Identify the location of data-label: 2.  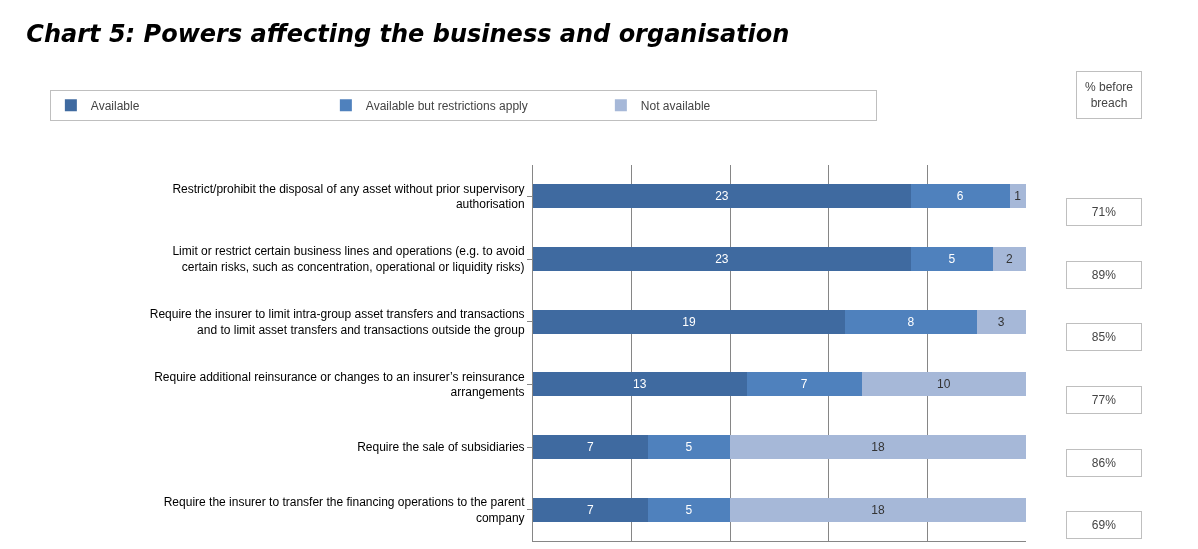
(1010, 259).